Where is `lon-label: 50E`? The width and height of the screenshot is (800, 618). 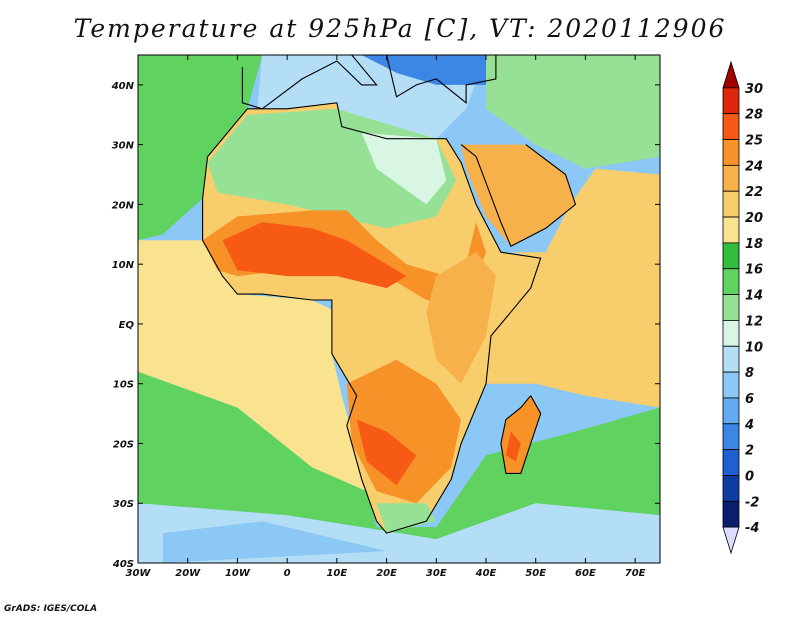
lon-label: 50E is located at coordinates (535, 573).